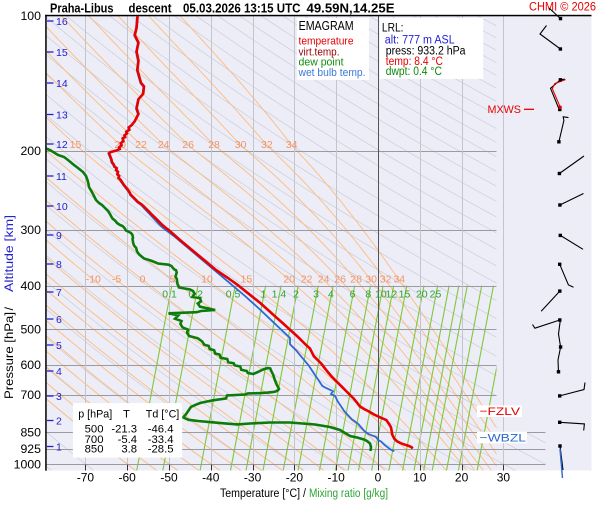 The height and width of the screenshot is (505, 600). I want to click on svg-text: -33.4, so click(161, 440).